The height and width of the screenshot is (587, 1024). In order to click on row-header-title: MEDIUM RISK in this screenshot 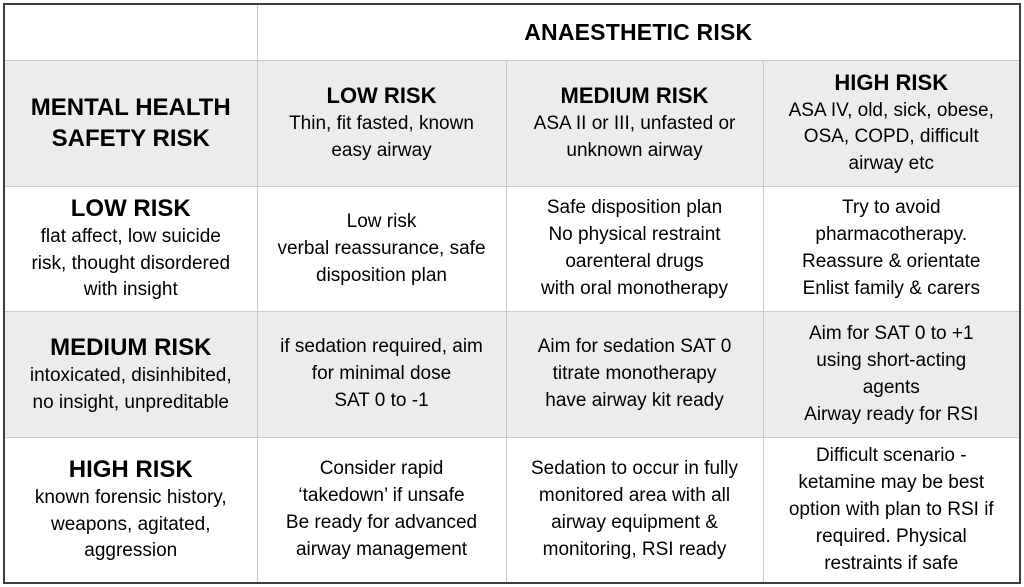, I will do `click(131, 348)`.